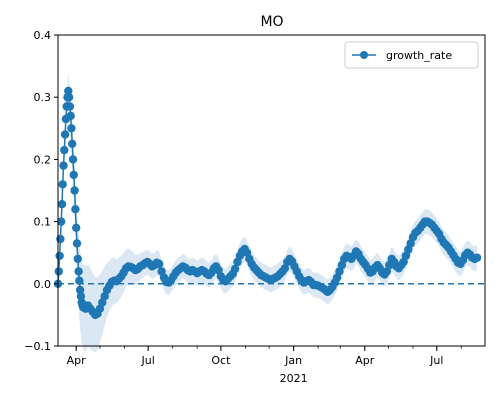 The width and height of the screenshot is (500, 400). I want to click on legend-label: growth_rate, so click(419, 55).